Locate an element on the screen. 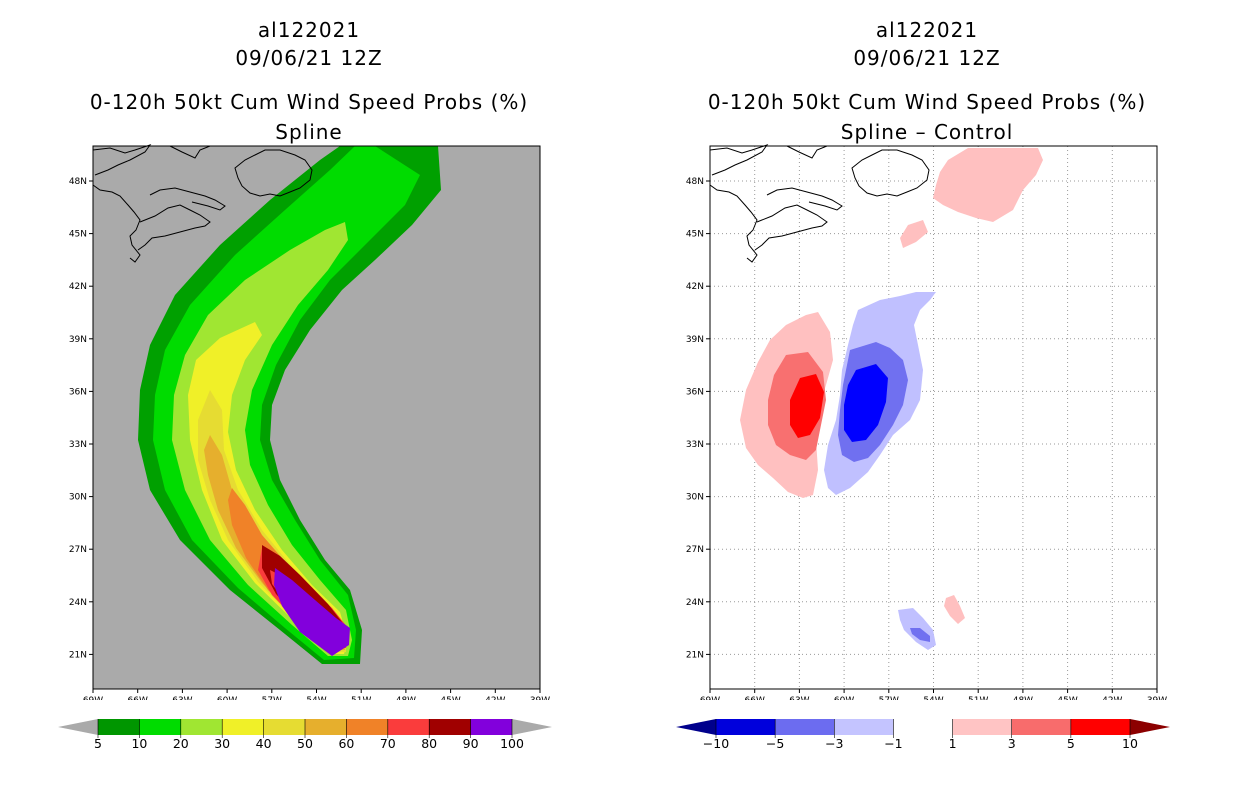 This screenshot has width=1236, height=800. lat-tick-label: 42N is located at coordinates (695, 287).